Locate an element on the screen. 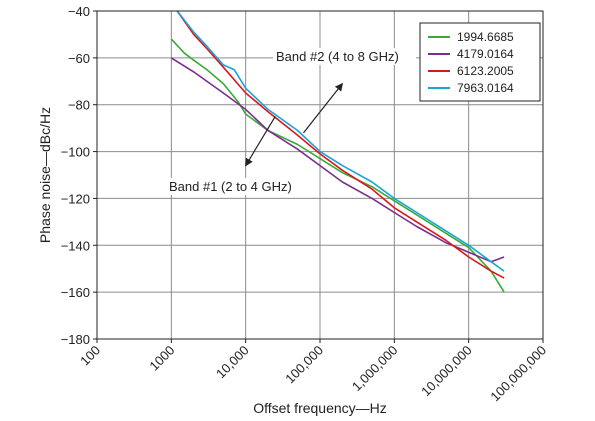 The height and width of the screenshot is (421, 595). y-tick-label: −160 is located at coordinates (75, 292).